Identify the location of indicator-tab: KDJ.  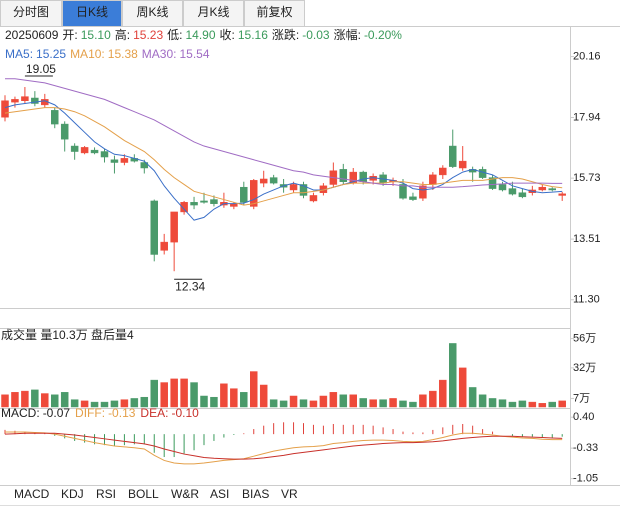
(72, 494).